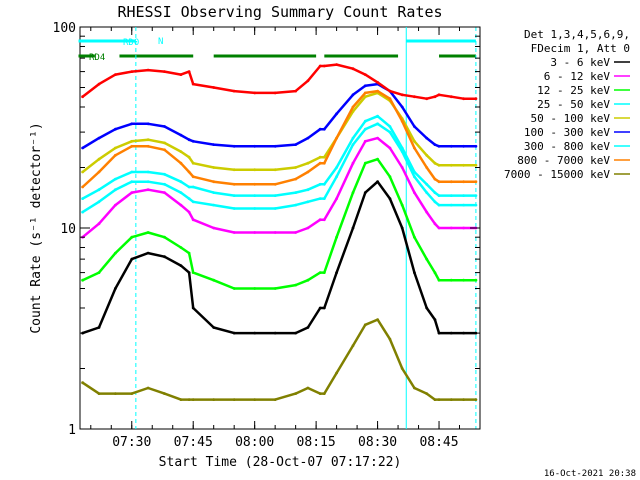  I want to click on legend-header: Det 1,3,4,5,6,9,, so click(577, 34).